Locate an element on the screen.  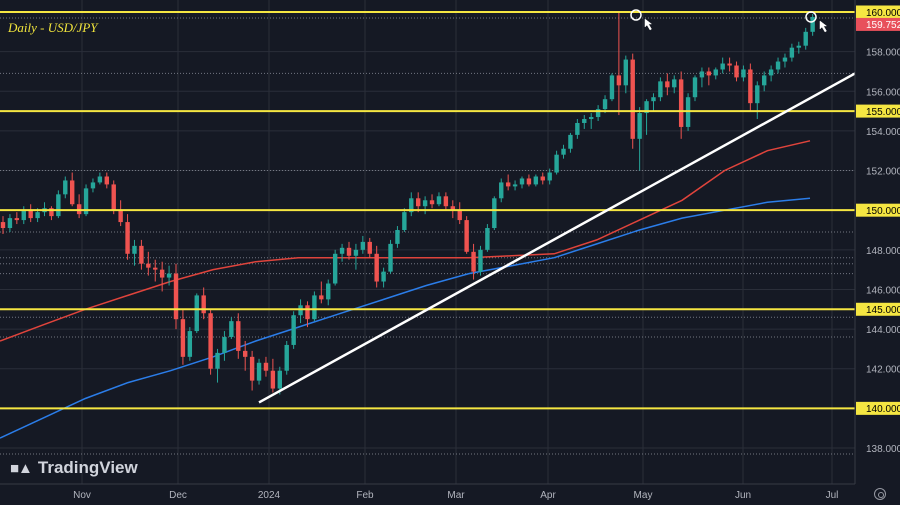
x-tick-label: Apr is located at coordinates (548, 495).